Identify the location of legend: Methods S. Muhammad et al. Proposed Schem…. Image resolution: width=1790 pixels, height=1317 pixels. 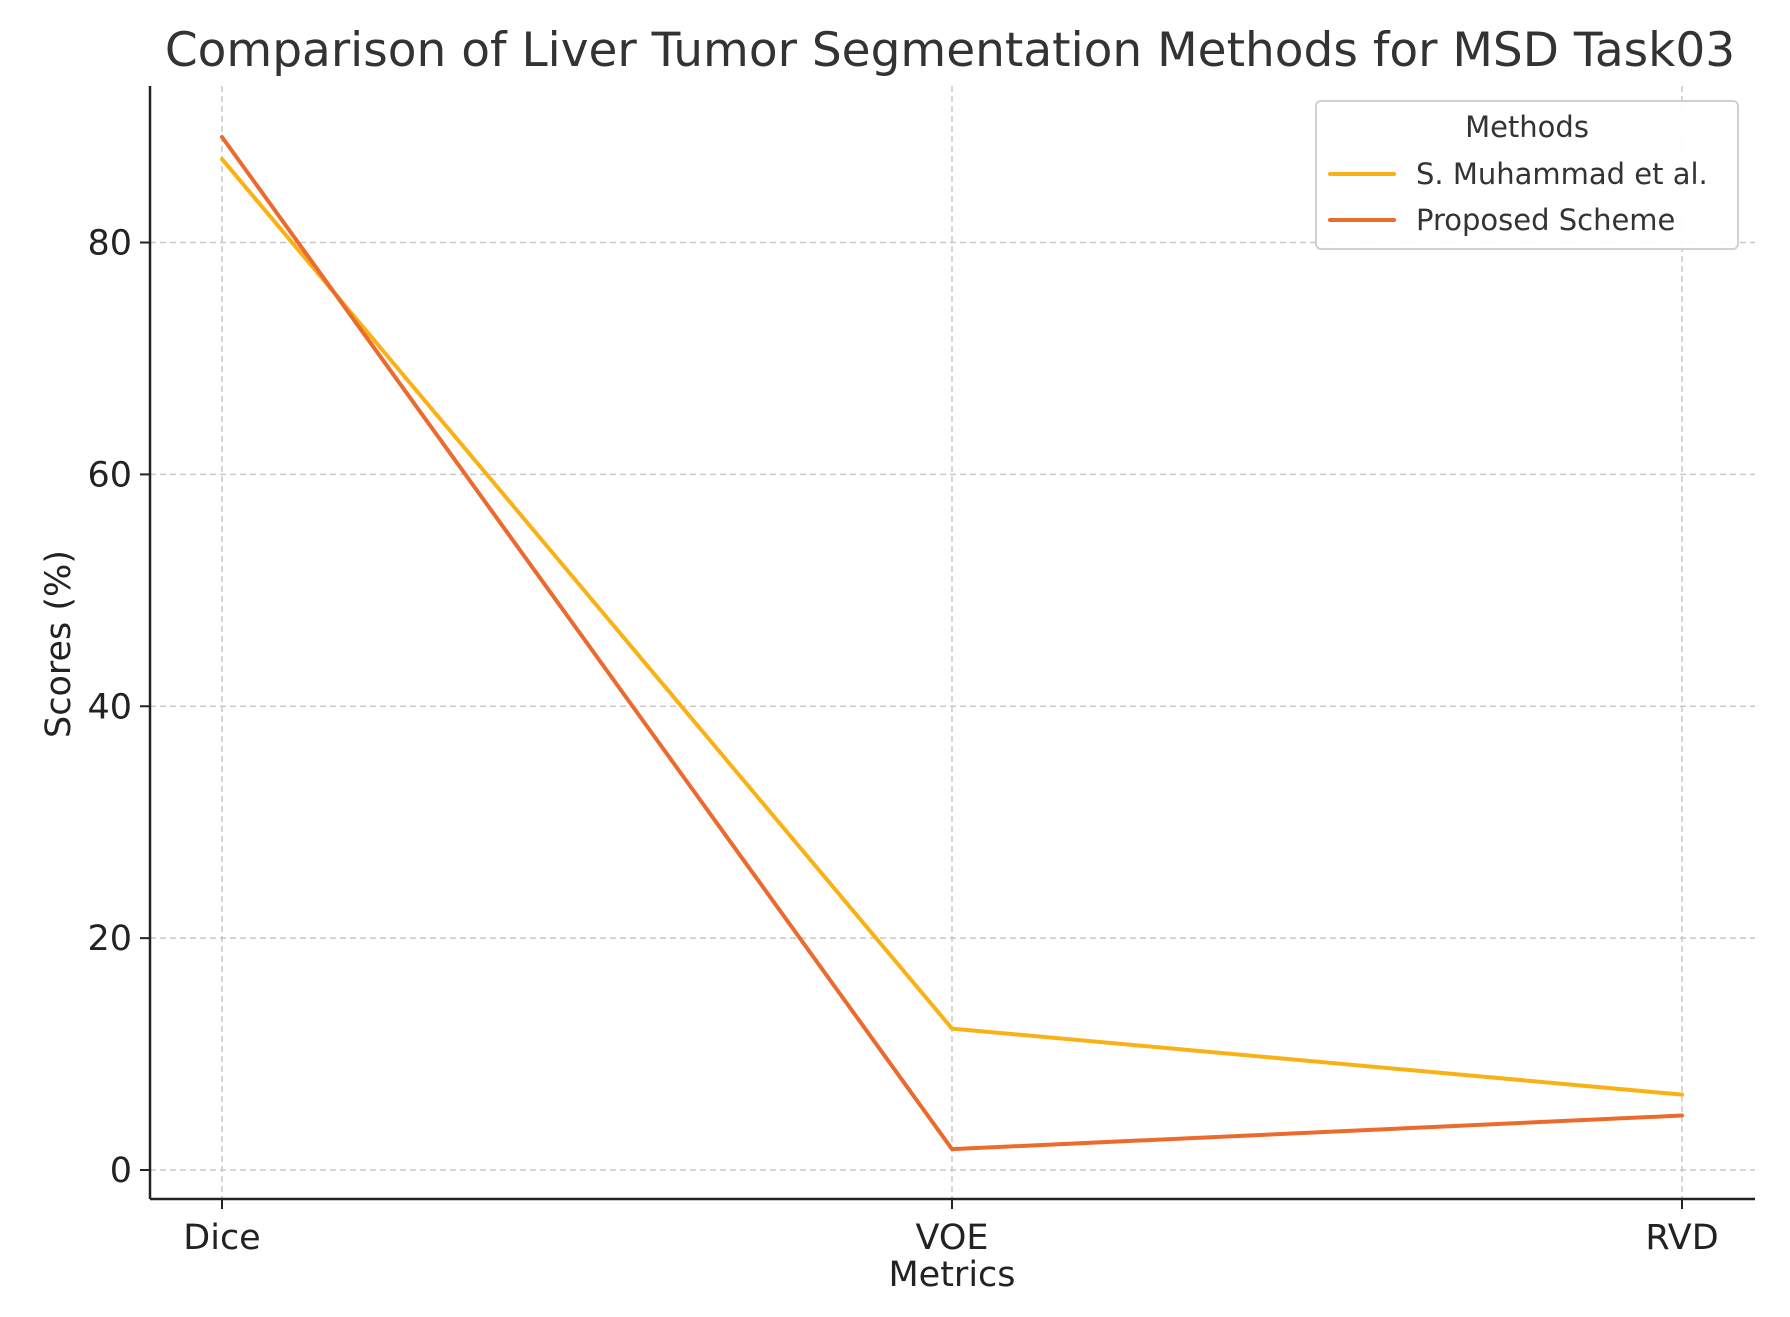
(1527, 175).